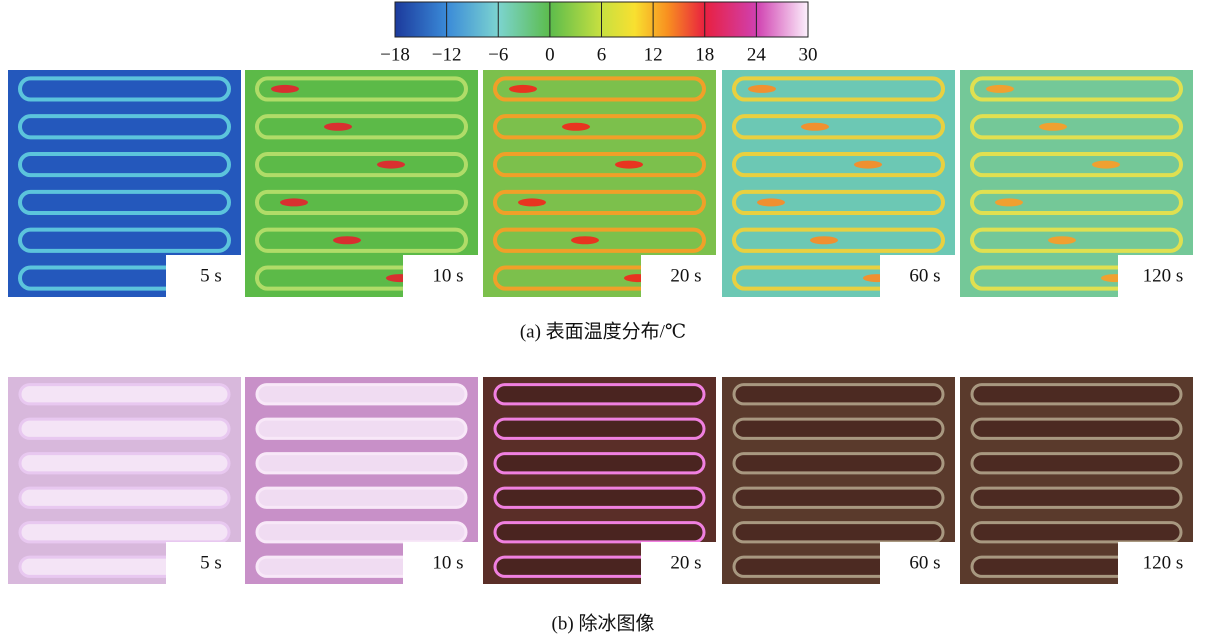 The width and height of the screenshot is (1207, 638). What do you see at coordinates (550, 54) in the screenshot?
I see `colorbar-tick-label: 0` at bounding box center [550, 54].